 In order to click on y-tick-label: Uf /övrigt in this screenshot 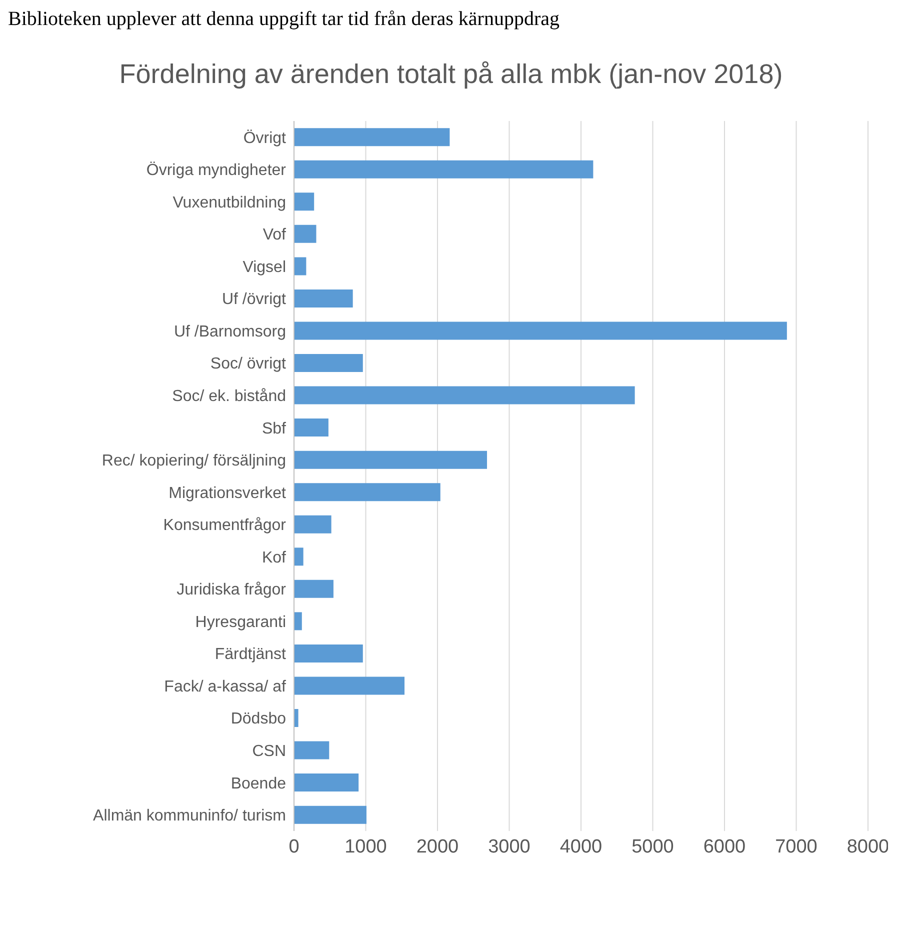, I will do `click(254, 299)`.